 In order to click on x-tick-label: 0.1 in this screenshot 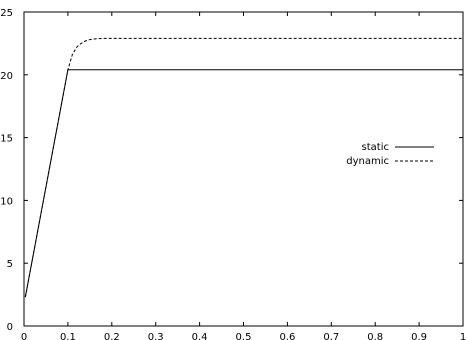, I will do `click(68, 336)`.